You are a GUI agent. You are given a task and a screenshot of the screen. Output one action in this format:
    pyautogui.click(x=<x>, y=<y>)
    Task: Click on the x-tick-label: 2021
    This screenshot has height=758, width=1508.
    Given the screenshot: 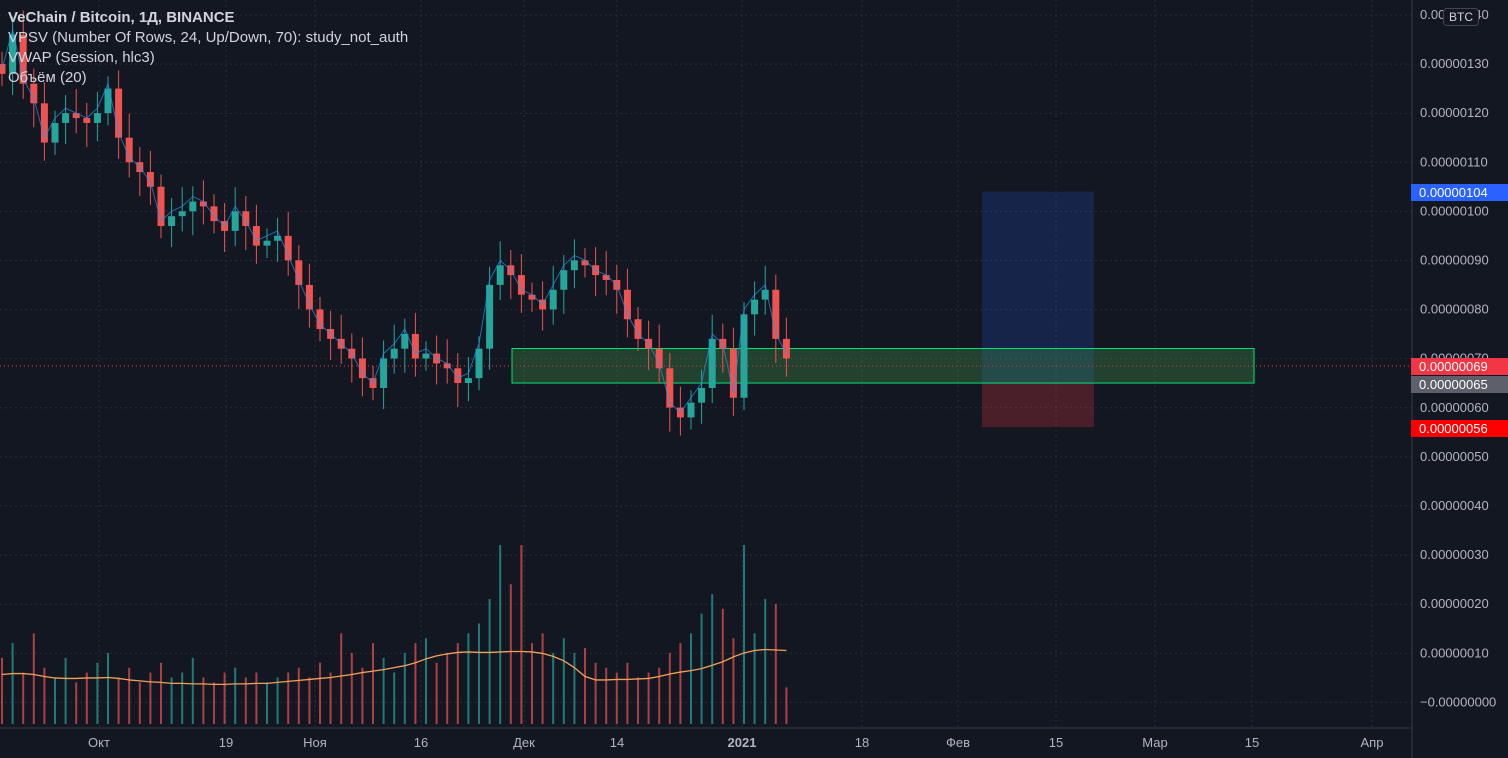 What is the action you would take?
    pyautogui.click(x=742, y=742)
    